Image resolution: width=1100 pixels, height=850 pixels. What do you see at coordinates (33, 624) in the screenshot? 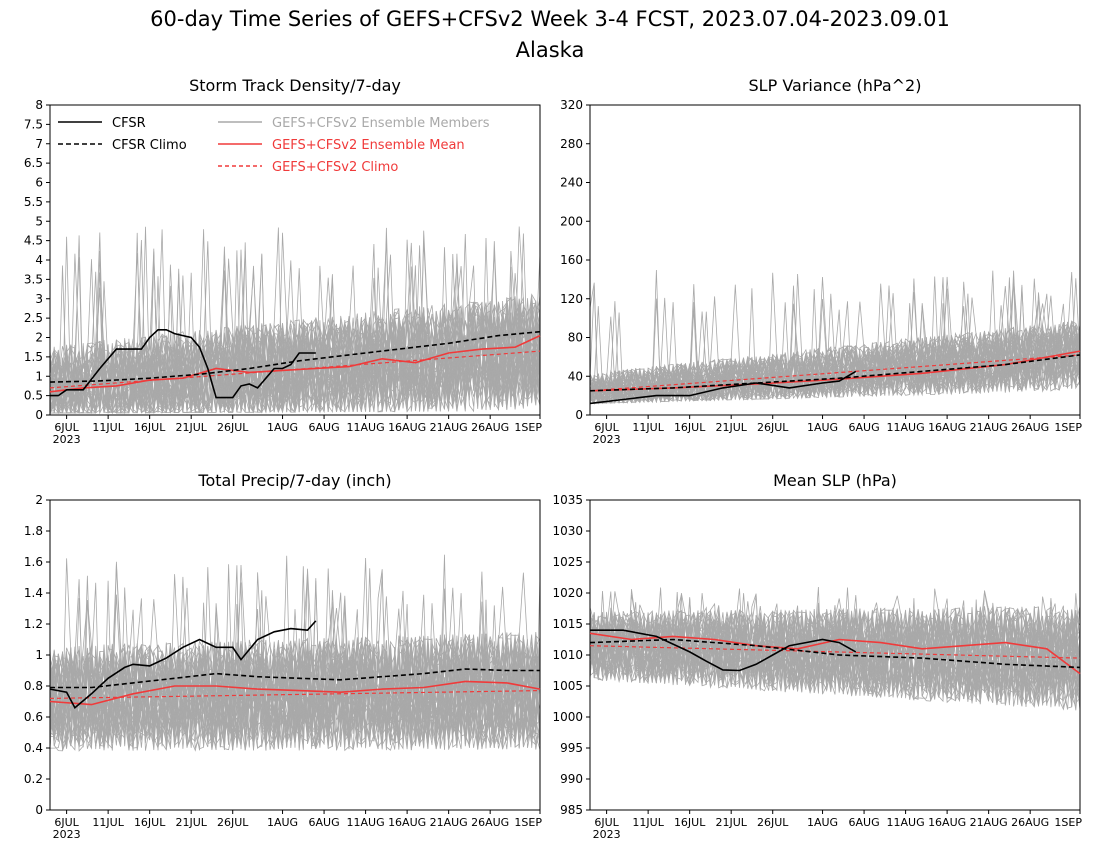
I see `y-tick-label: 1.2` at bounding box center [33, 624].